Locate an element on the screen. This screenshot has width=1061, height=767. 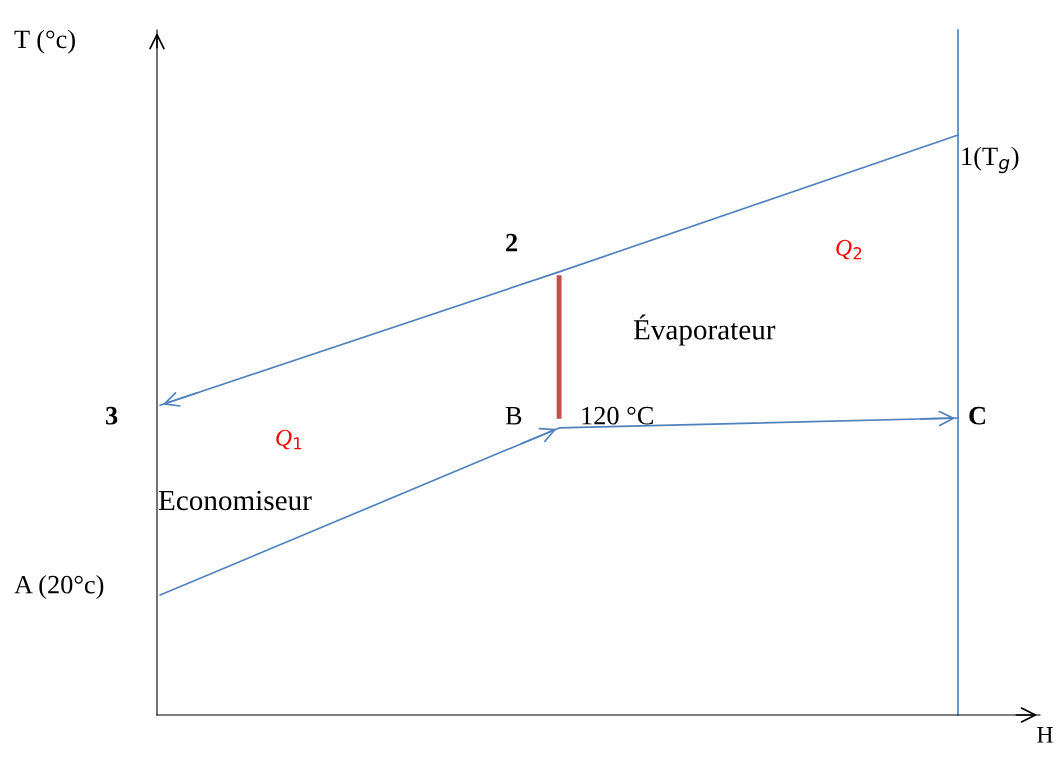
x-axis-title: H is located at coordinates (1045, 735).